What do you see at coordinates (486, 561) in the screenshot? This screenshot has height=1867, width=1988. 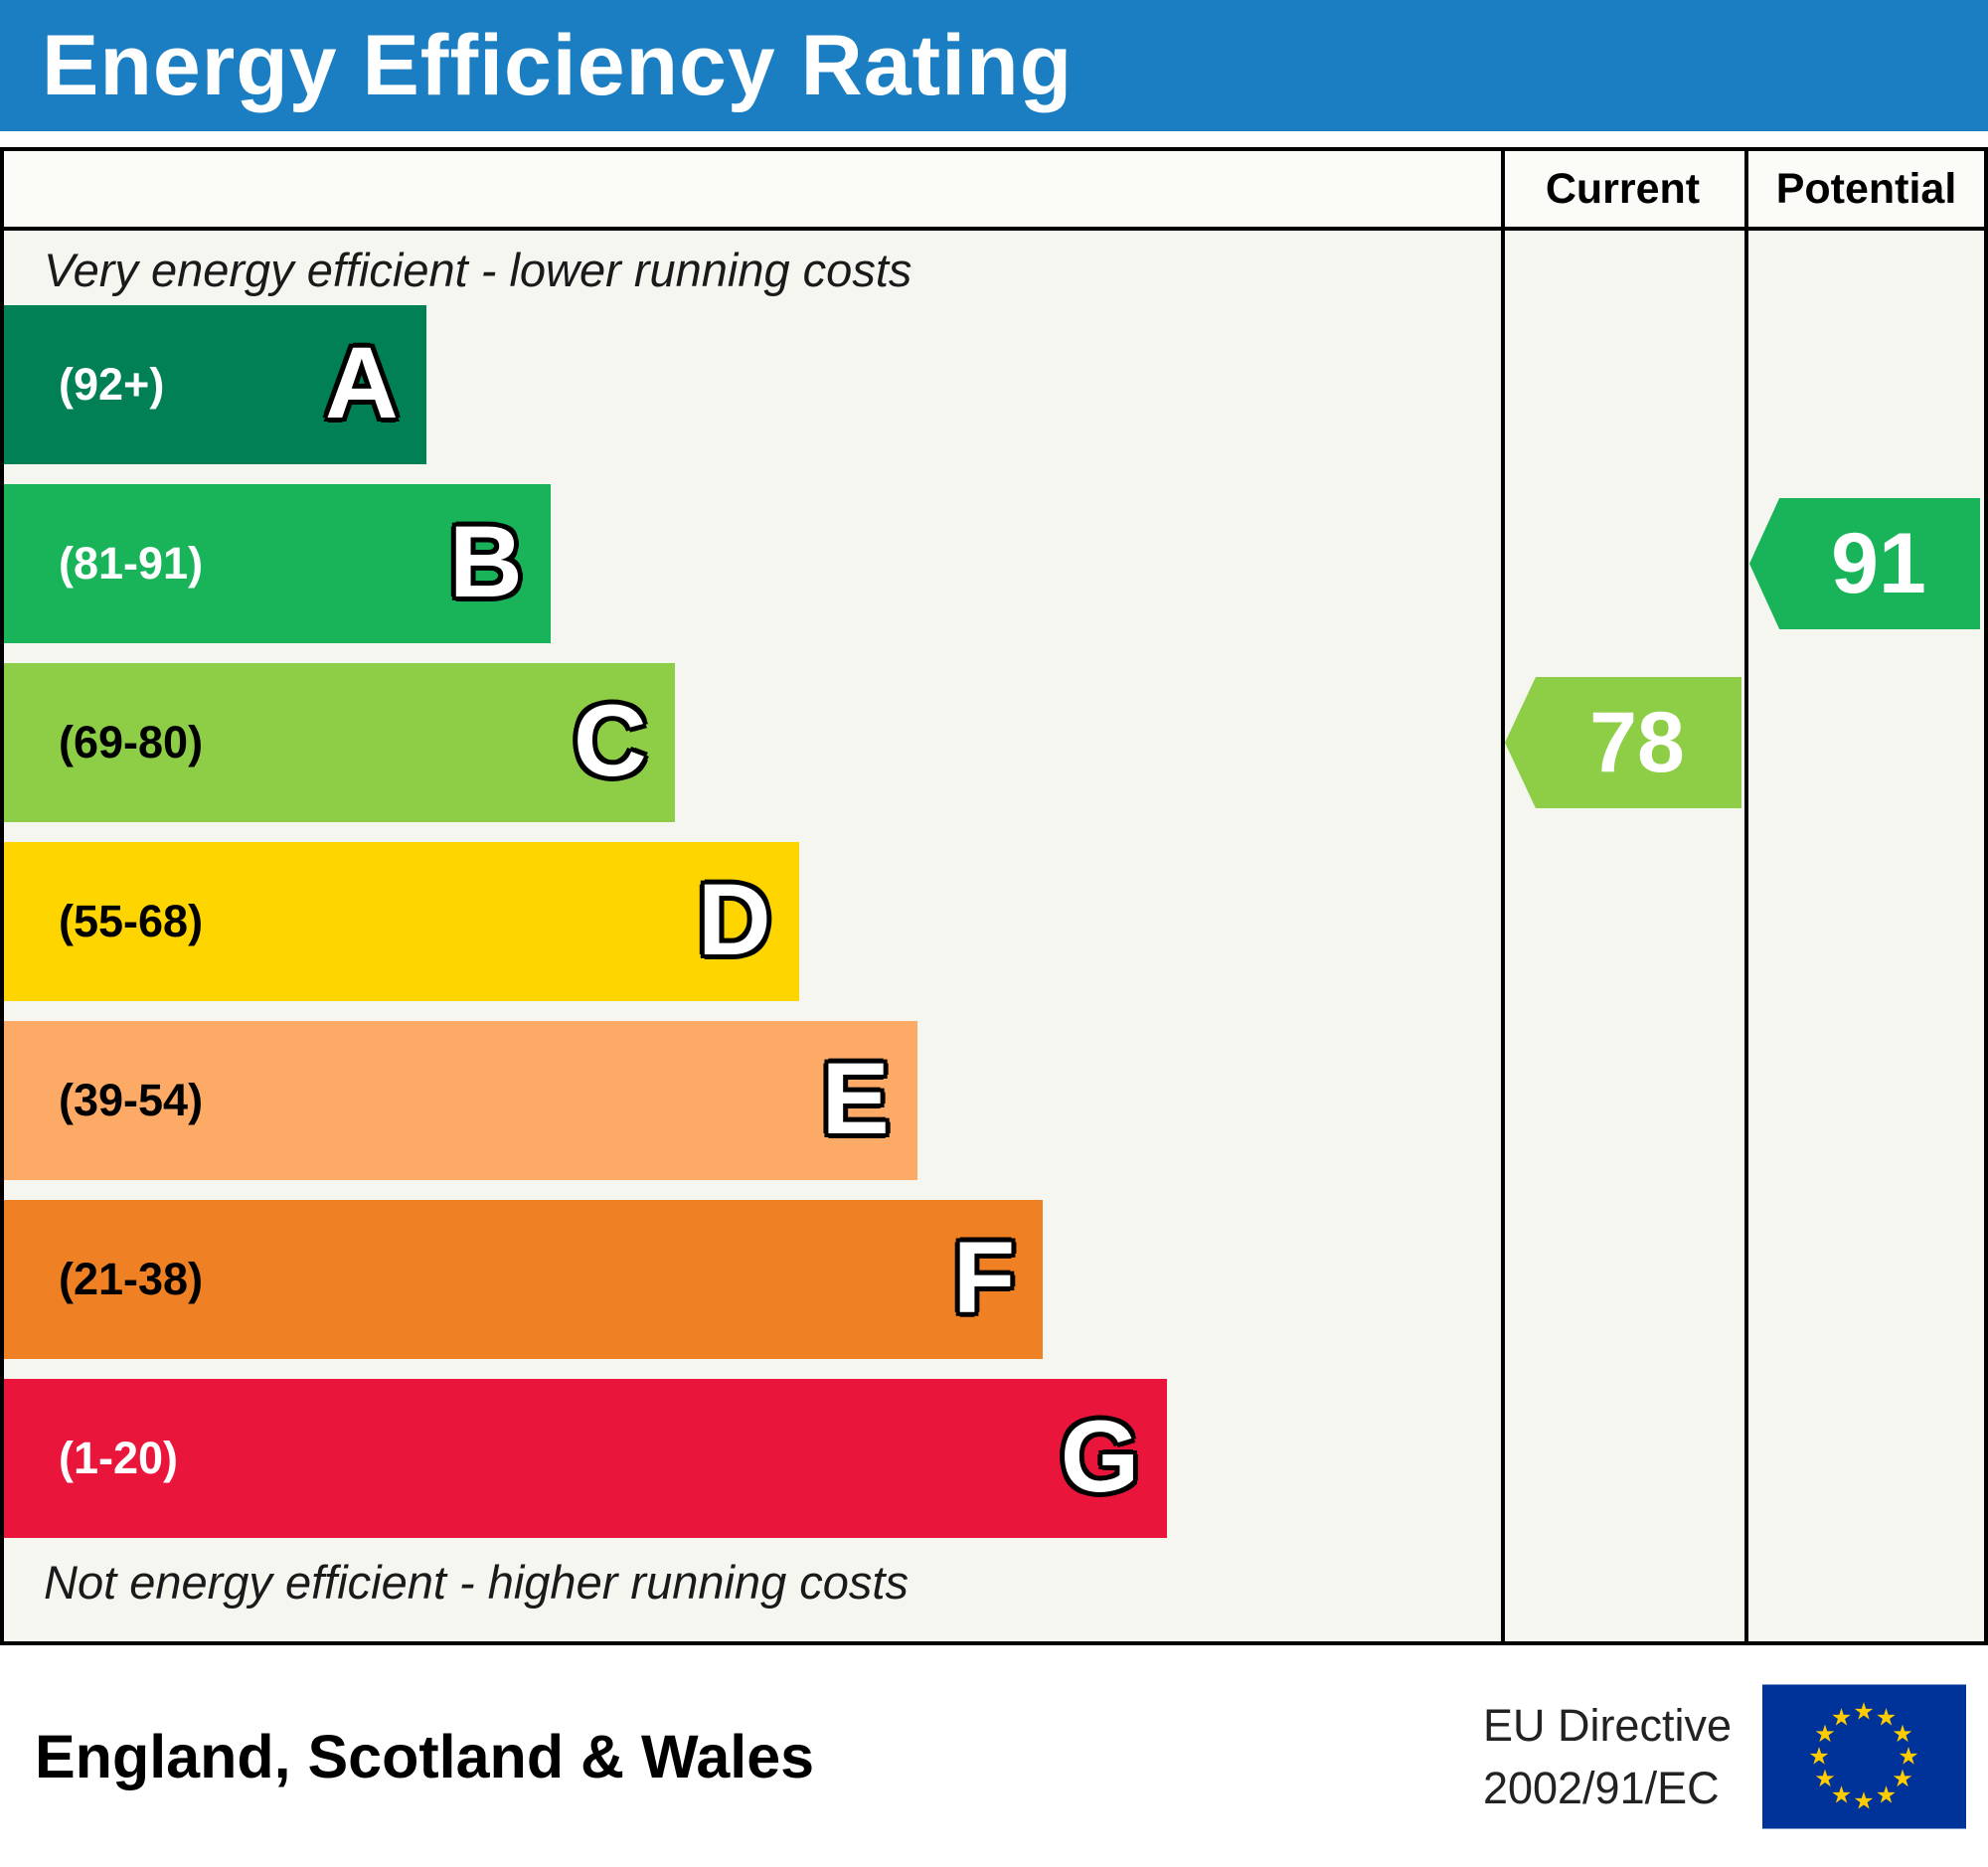 I see `band-letter: B` at bounding box center [486, 561].